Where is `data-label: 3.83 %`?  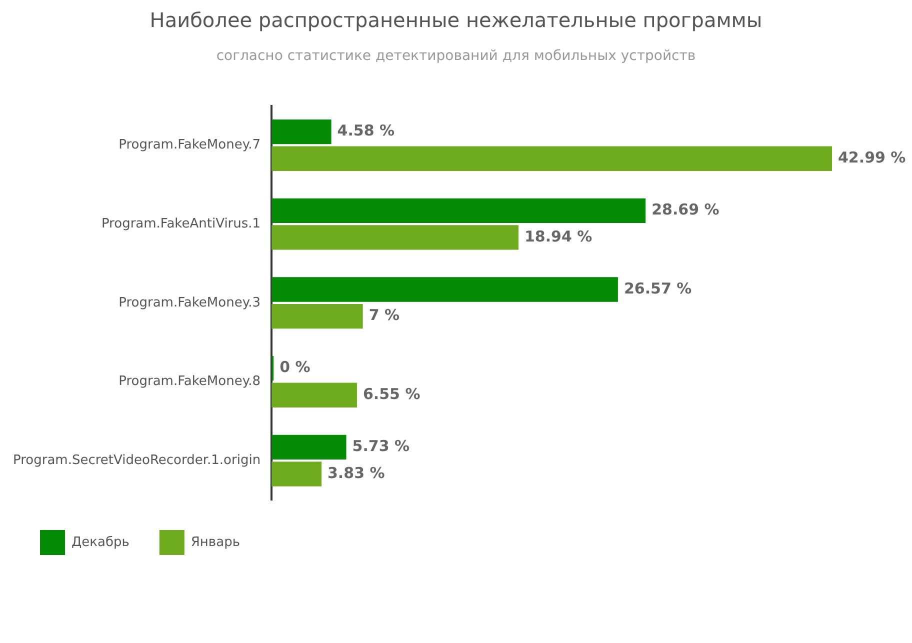
data-label: 3.83 % is located at coordinates (356, 473).